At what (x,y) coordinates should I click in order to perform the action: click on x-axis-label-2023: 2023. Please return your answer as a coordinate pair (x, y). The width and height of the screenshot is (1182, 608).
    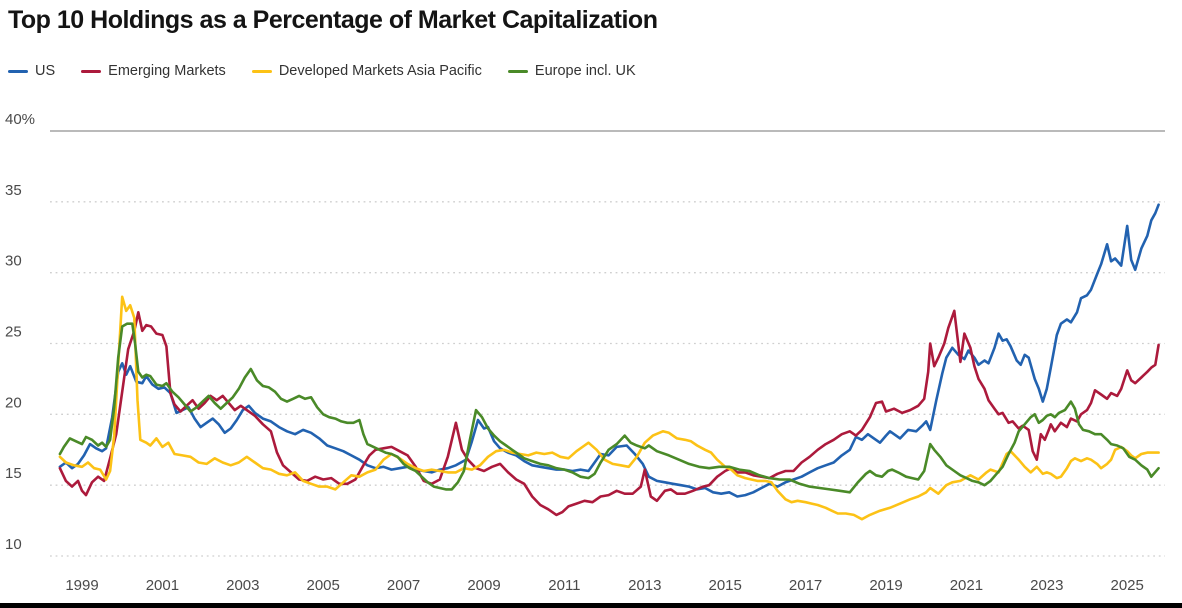
    Looking at the image, I should click on (1046, 585).